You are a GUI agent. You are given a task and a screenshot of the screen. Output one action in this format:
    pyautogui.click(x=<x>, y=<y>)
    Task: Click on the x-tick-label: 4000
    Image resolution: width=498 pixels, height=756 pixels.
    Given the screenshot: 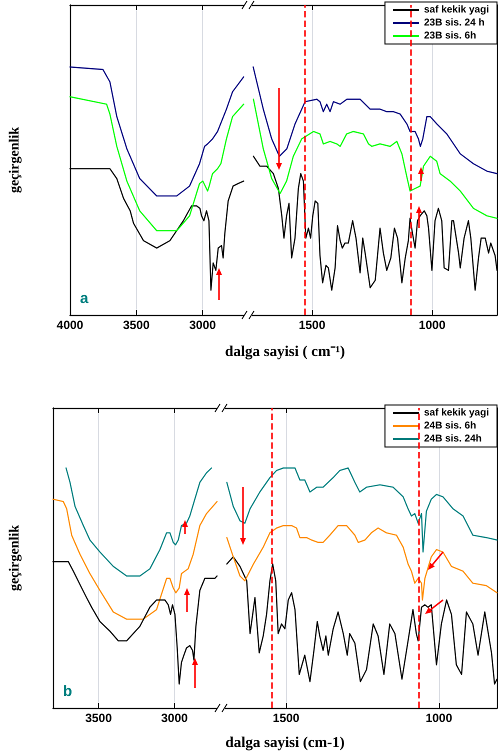 What is the action you would take?
    pyautogui.click(x=70, y=325)
    